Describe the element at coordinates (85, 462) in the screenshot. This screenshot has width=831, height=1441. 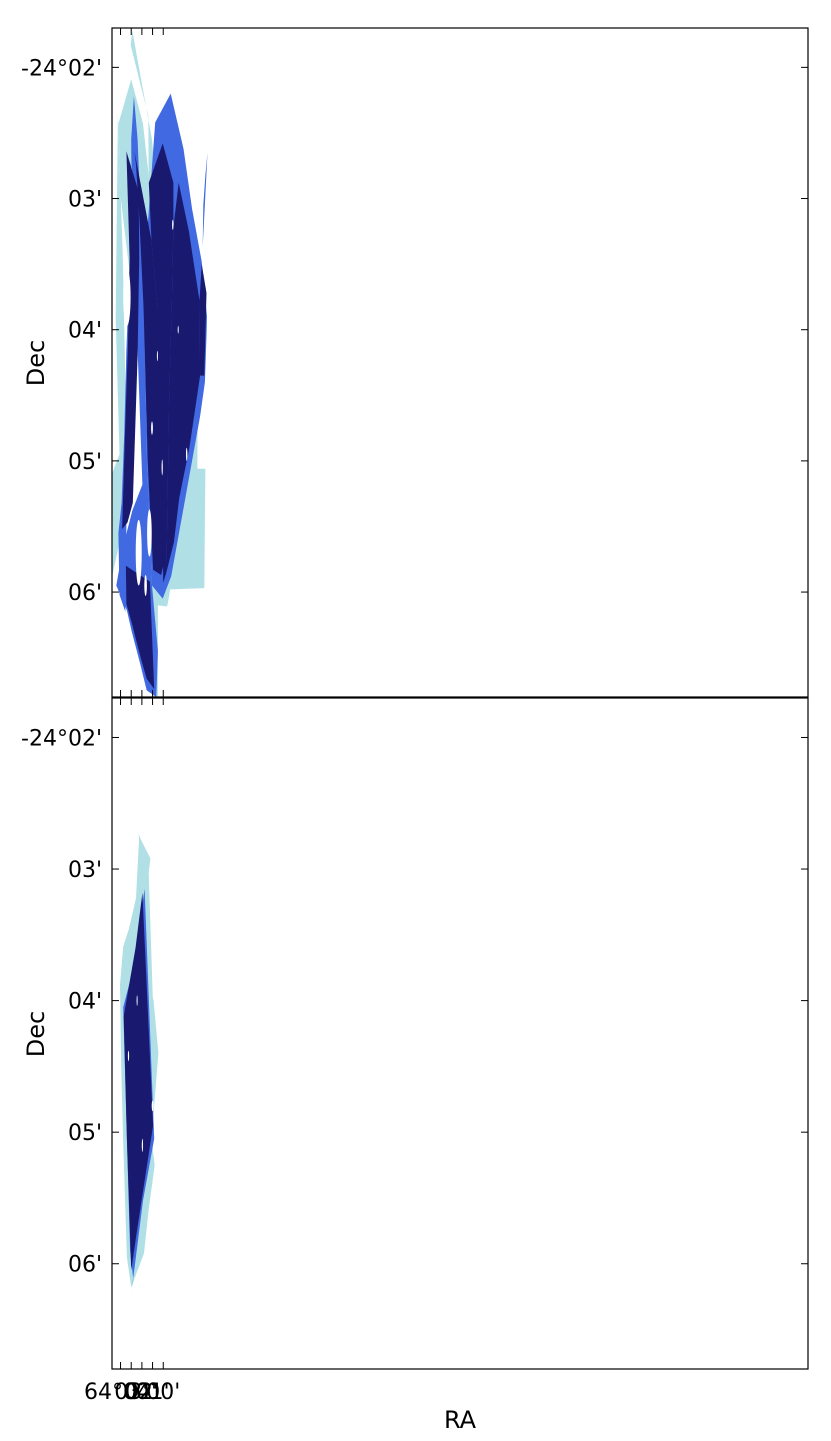
I see `top-panel-ytick-label-3: 05'` at that location.